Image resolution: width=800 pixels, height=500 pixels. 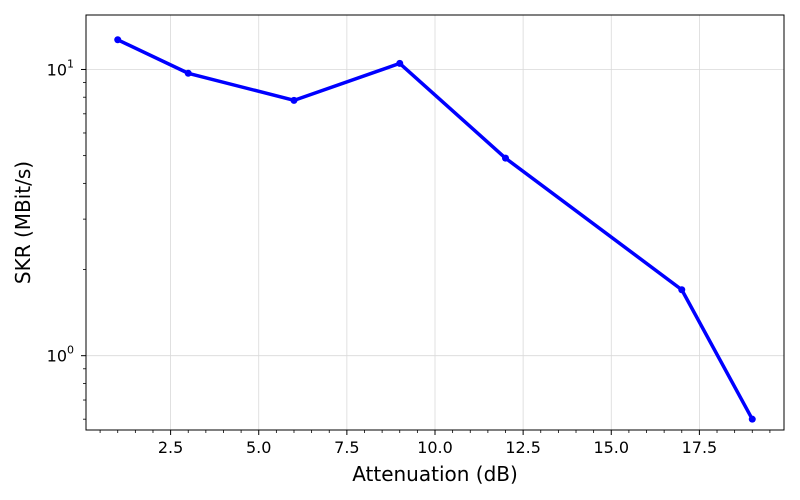 I want to click on y-axis-label: SKR (MBit/s), so click(x=23, y=222).